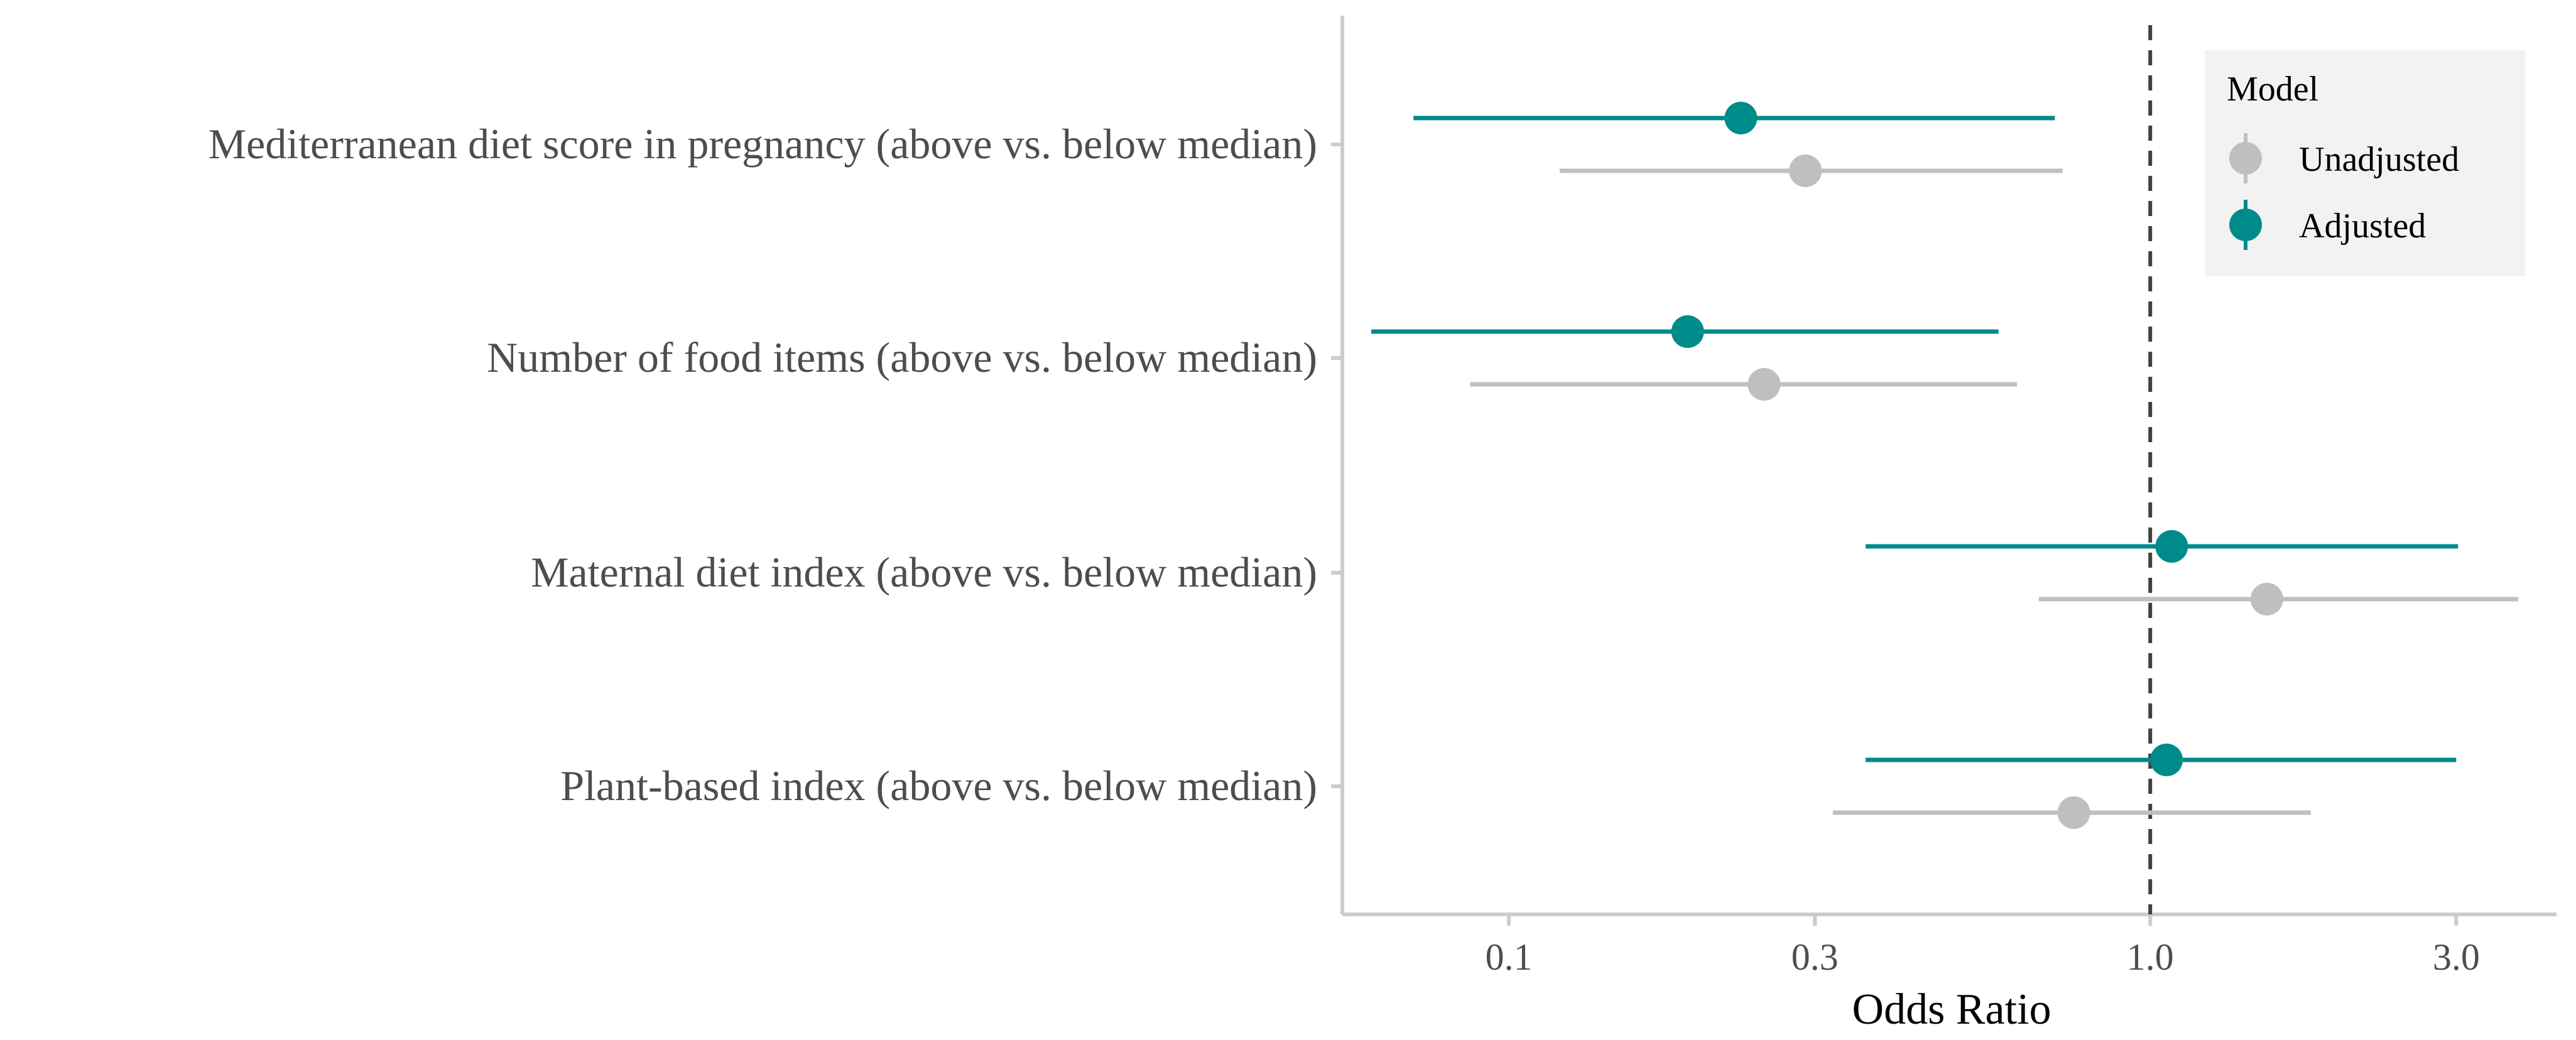  Describe the element at coordinates (2362, 226) in the screenshot. I see `legend-label: Adjusted` at that location.